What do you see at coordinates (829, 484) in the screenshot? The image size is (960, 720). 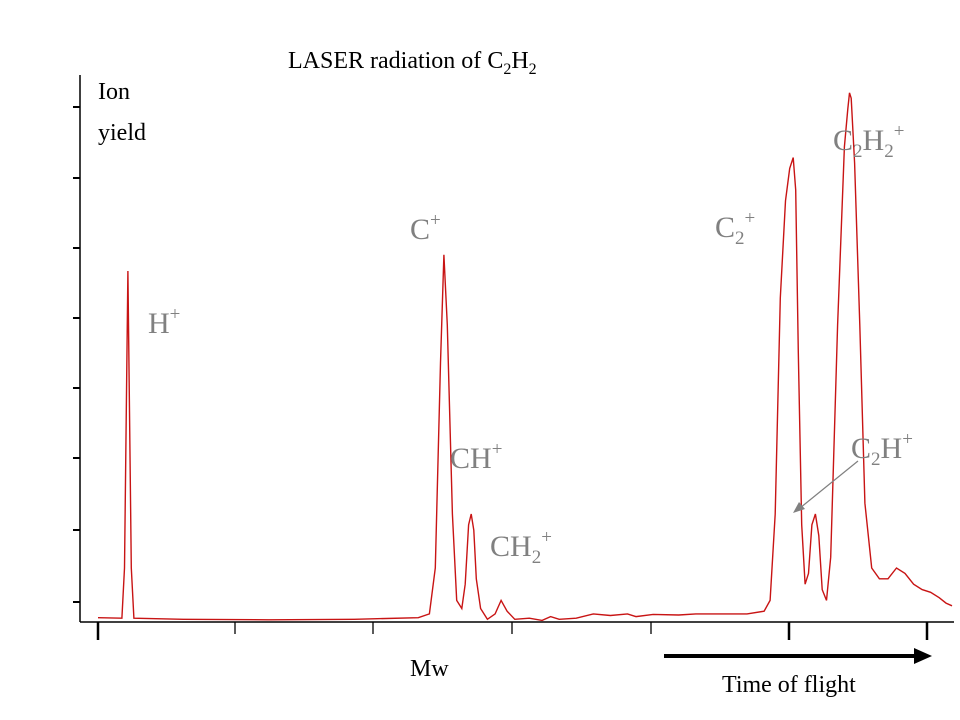 I see `c2h-pointer-line` at bounding box center [829, 484].